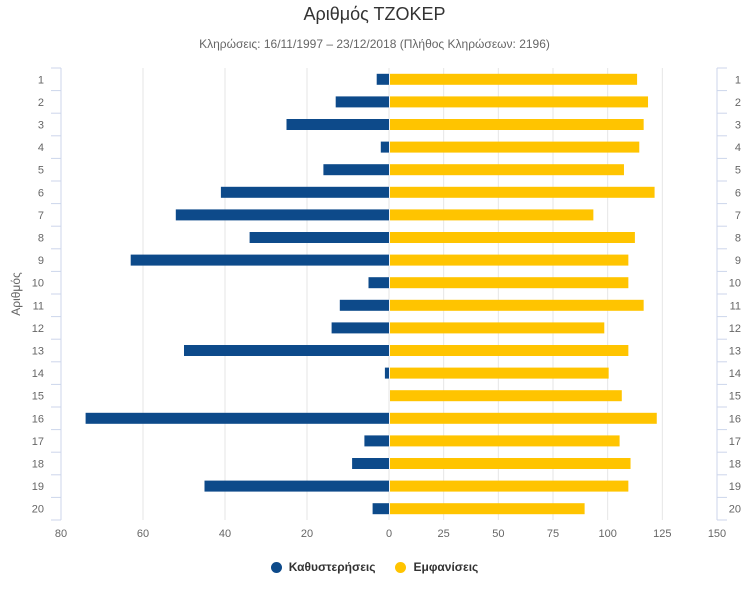 Image resolution: width=749 pixels, height=595 pixels. I want to click on category-label-left: 6, so click(41, 193).